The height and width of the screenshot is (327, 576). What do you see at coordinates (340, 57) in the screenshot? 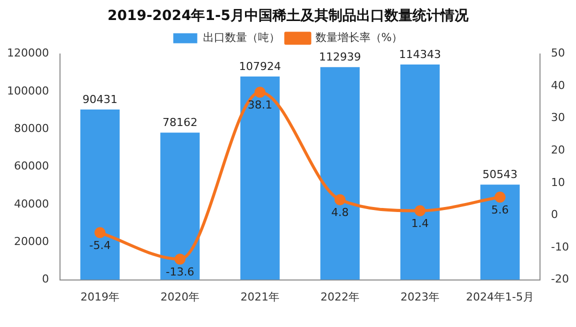
I see `data-label: 112939` at bounding box center [340, 57].